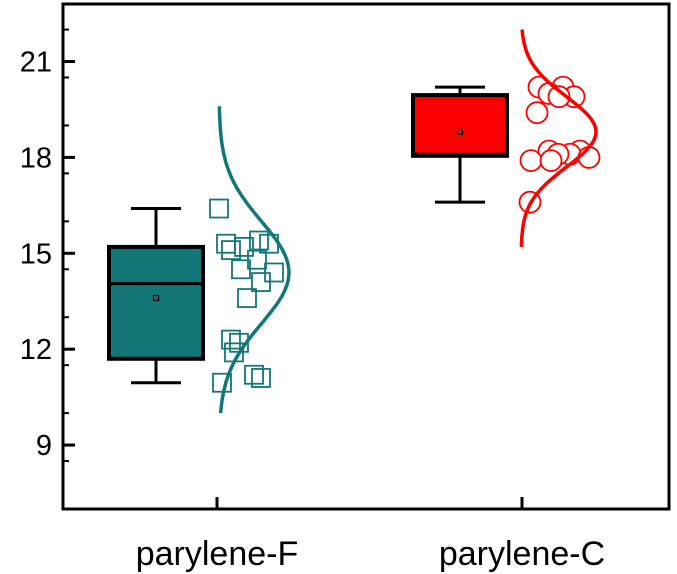 The width and height of the screenshot is (677, 574). Describe the element at coordinates (36, 63) in the screenshot. I see `y-tick-label: 21` at that location.